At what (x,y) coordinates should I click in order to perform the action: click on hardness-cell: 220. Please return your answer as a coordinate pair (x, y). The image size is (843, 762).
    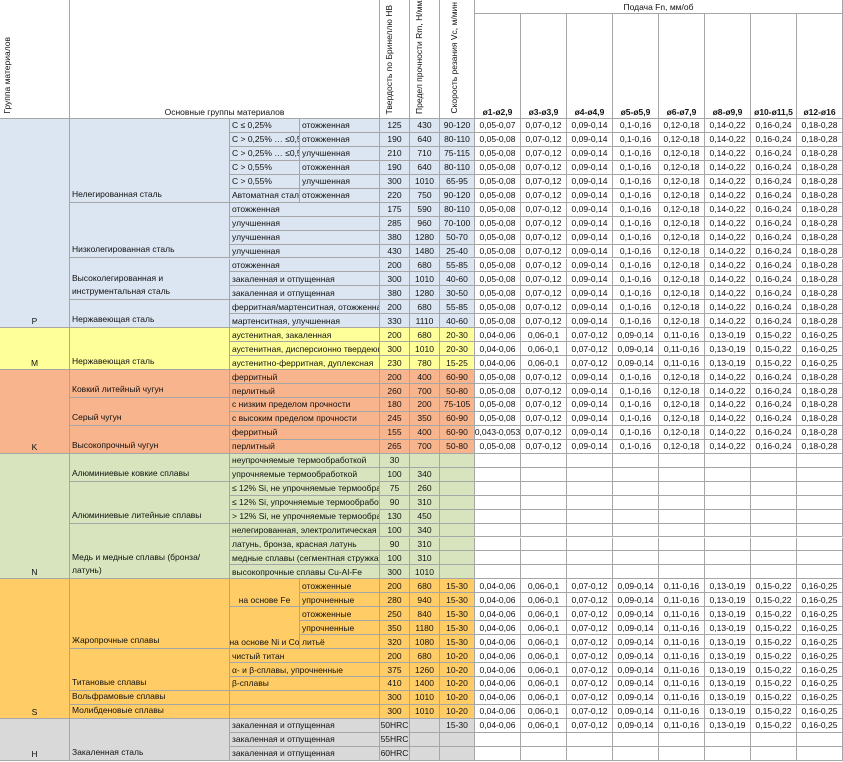
    Looking at the image, I should click on (395, 195).